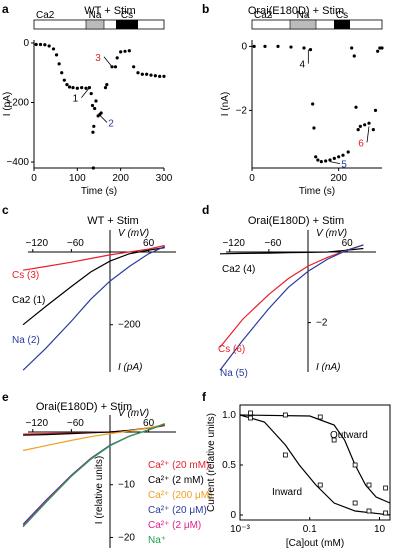 The height and width of the screenshot is (557, 400). What do you see at coordinates (129, 325) in the screenshot?
I see `y-tick-label: −200` at bounding box center [129, 325].